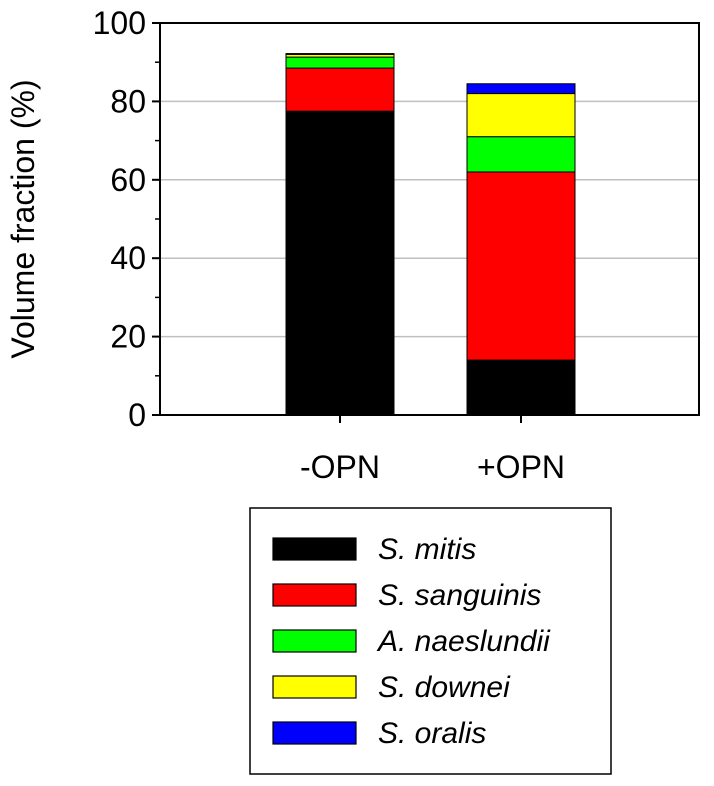 The image size is (714, 786). Describe the element at coordinates (128, 258) in the screenshot. I see `y-tick-label: 40` at that location.